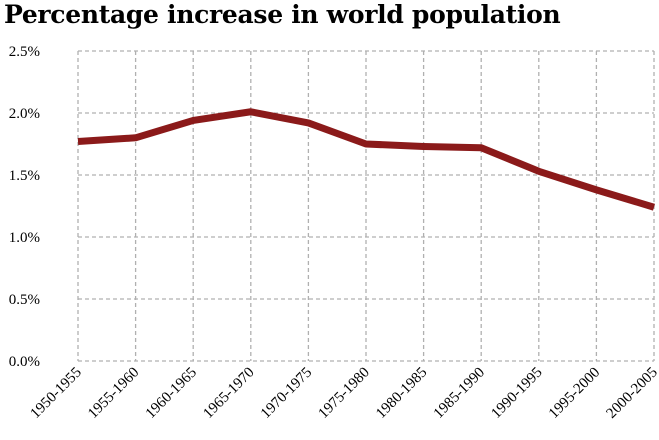 The height and width of the screenshot is (440, 659). Describe the element at coordinates (574, 393) in the screenshot. I see `x-tick-label: 1995-2000` at that location.